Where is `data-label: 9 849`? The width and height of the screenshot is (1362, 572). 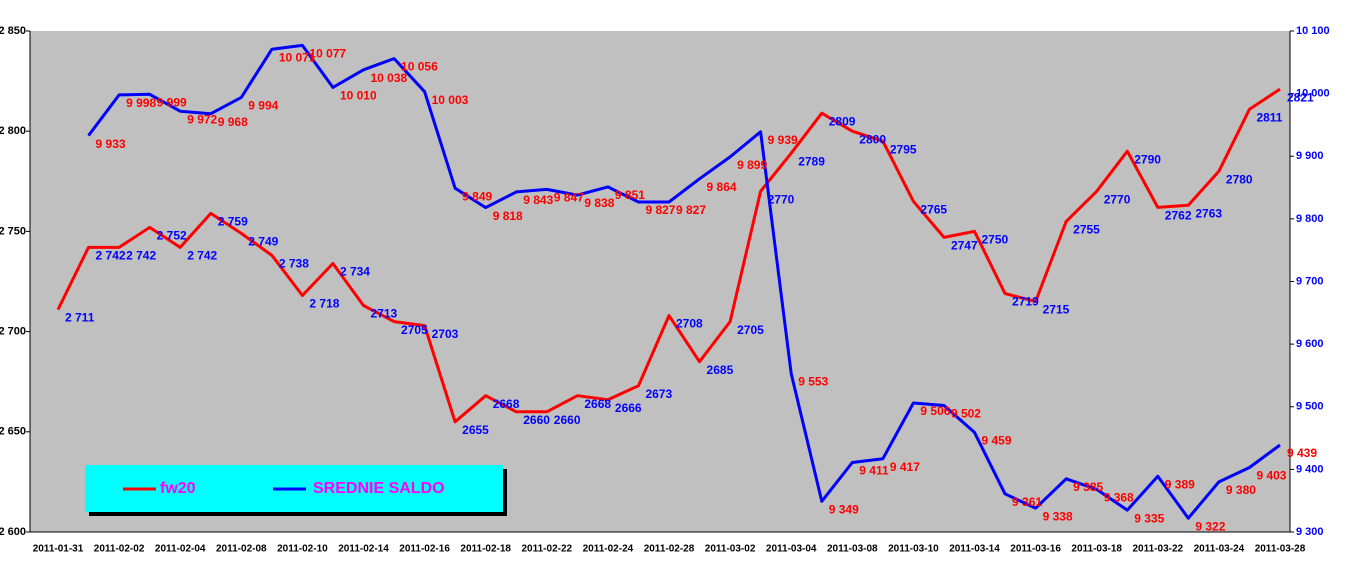
data-label: 9 849 is located at coordinates (477, 196).